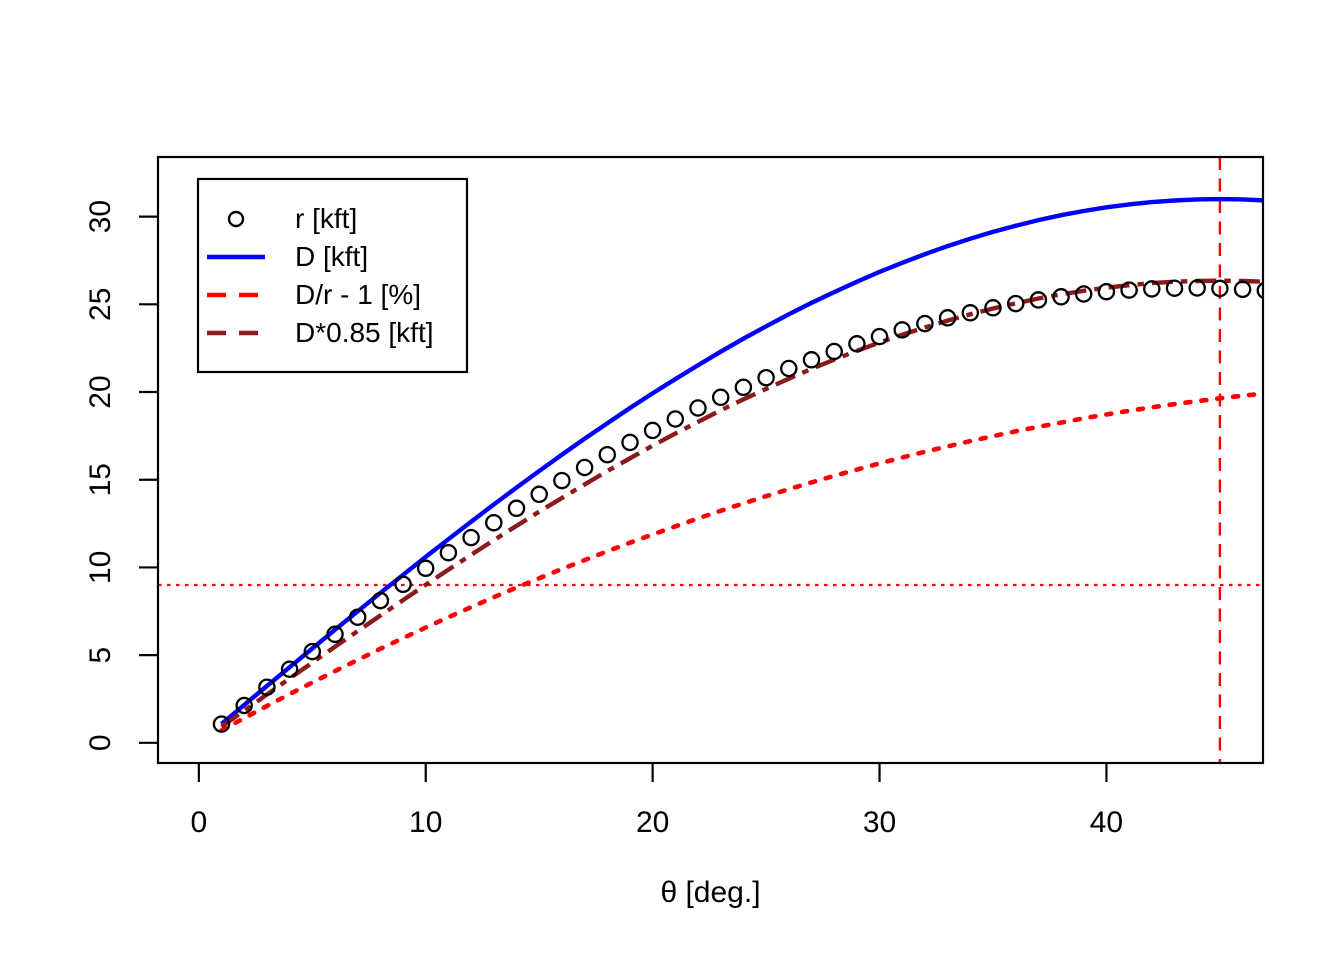 The height and width of the screenshot is (960, 1344). Describe the element at coordinates (287, 256) in the screenshot. I see `legend-entry: D [kft]` at that location.